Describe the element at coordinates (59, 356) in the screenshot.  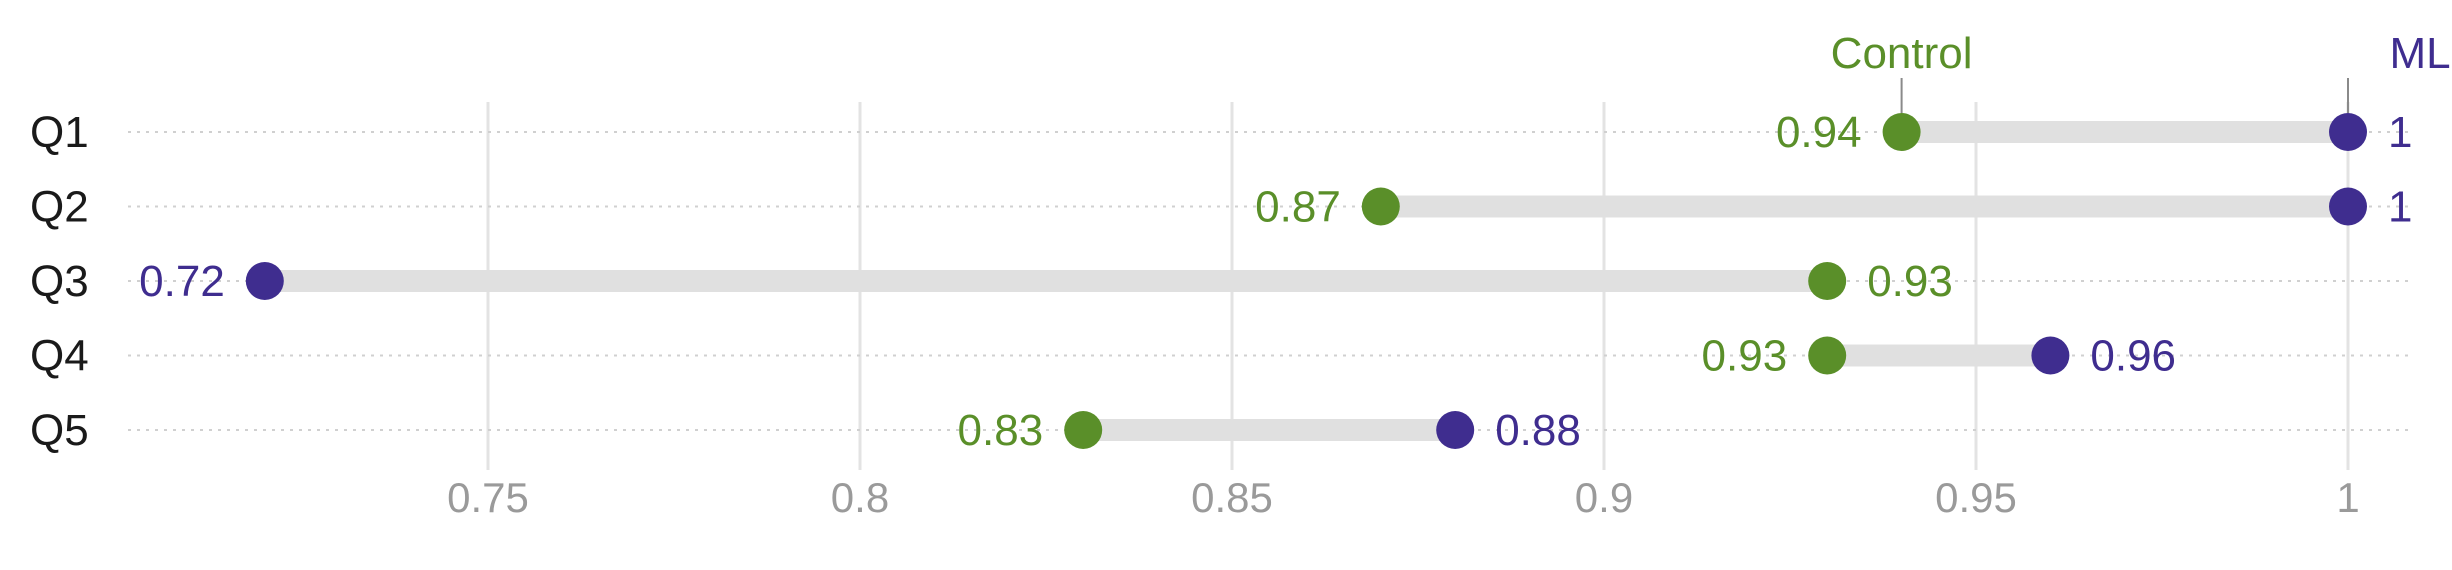
I see `category-label: Q4` at that location.